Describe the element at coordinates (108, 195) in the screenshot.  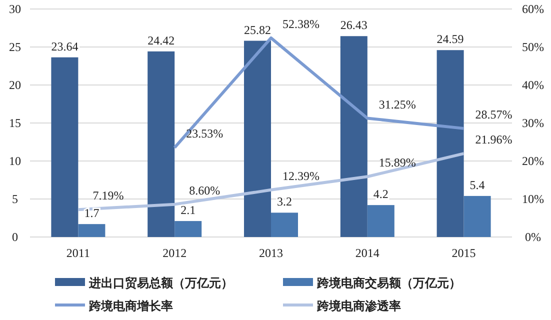
I see `data-label: 7.19%` at that location.